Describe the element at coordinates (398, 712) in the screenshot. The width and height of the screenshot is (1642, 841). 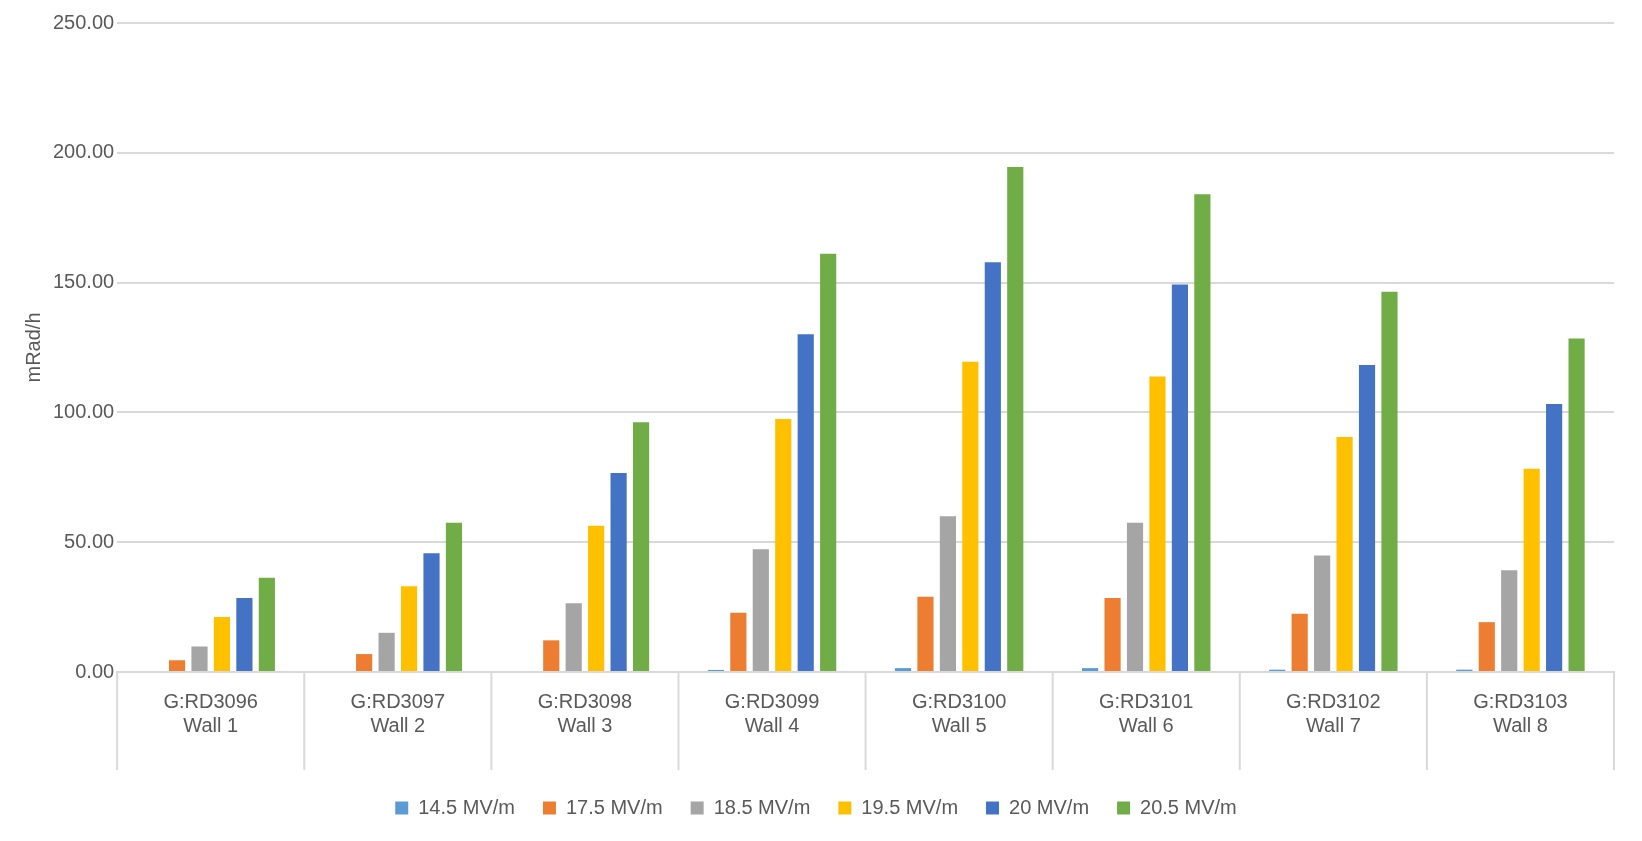
I see `x-tick-label: G:RD3097 Wall 2` at that location.